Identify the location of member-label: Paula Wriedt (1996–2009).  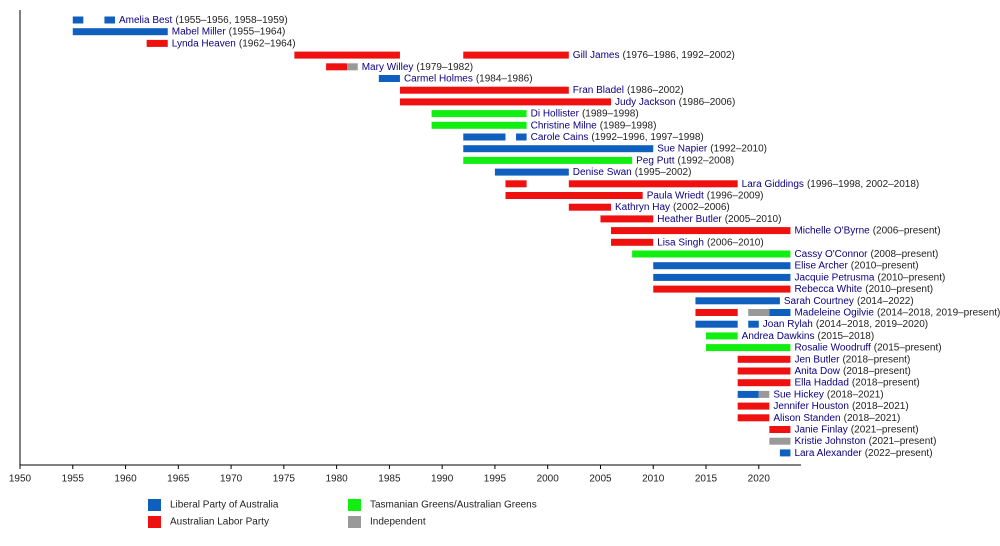
(705, 195).